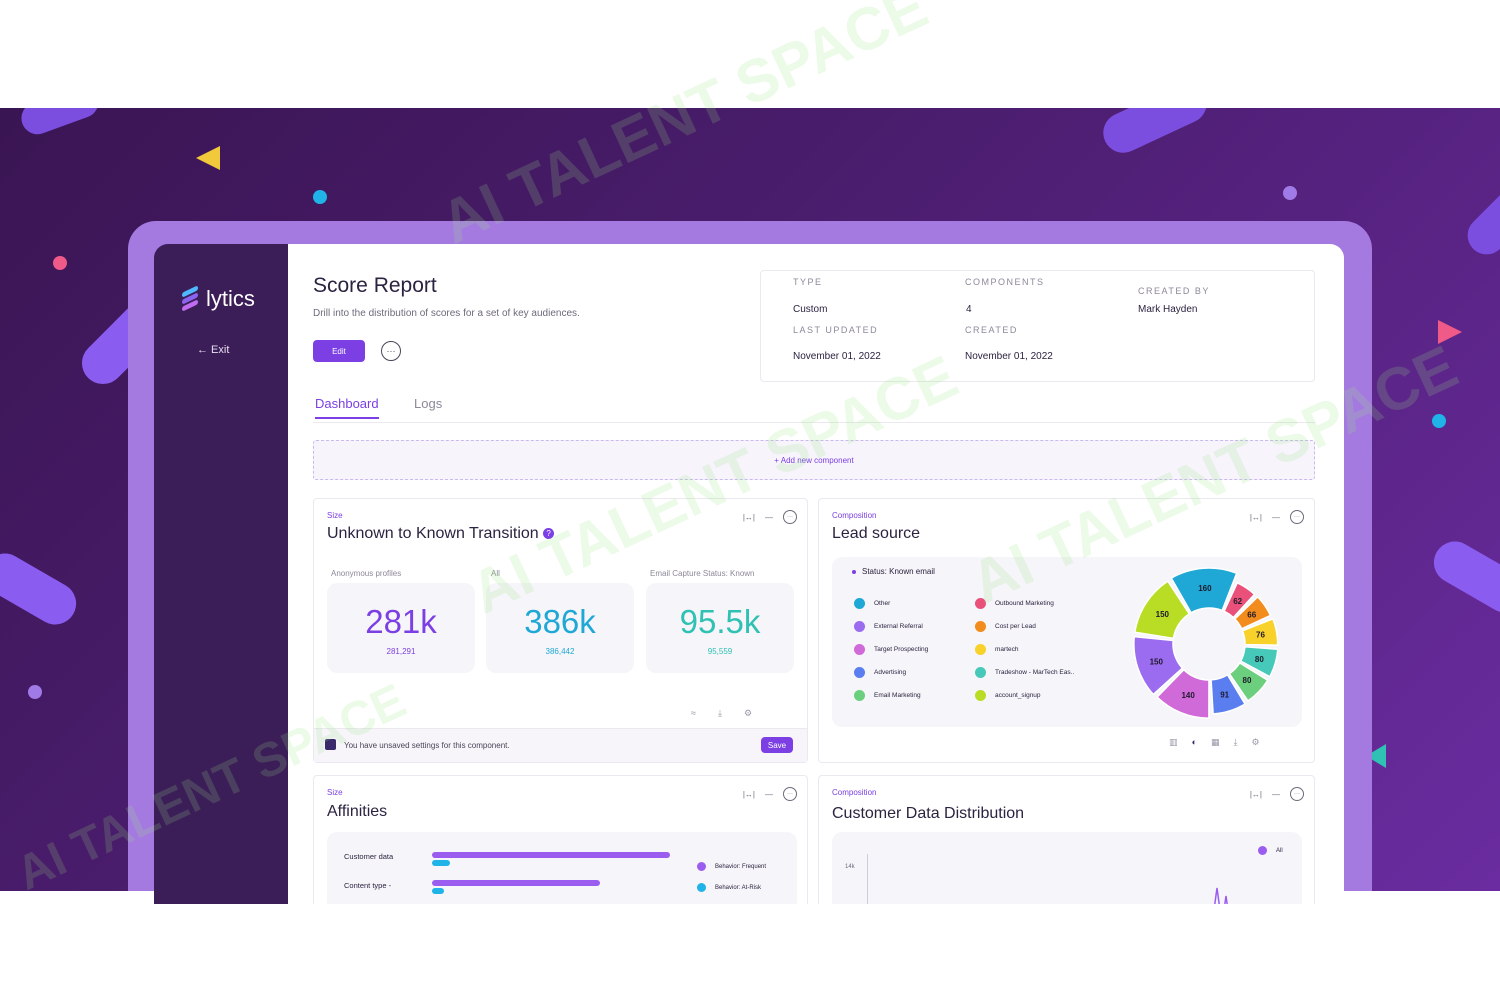  Describe the element at coordinates (880, 672) in the screenshot. I see `lead-legend-item: Advertising` at that location.